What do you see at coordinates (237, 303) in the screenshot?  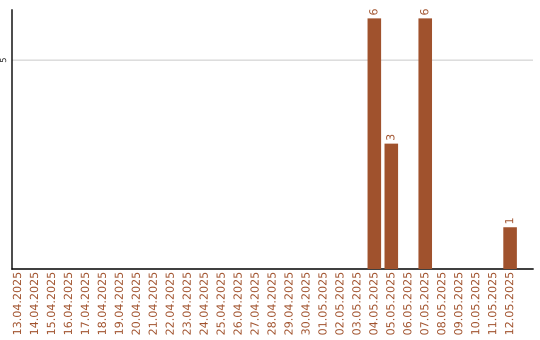 I see `x-tick-label: 26.04.2025` at bounding box center [237, 303].